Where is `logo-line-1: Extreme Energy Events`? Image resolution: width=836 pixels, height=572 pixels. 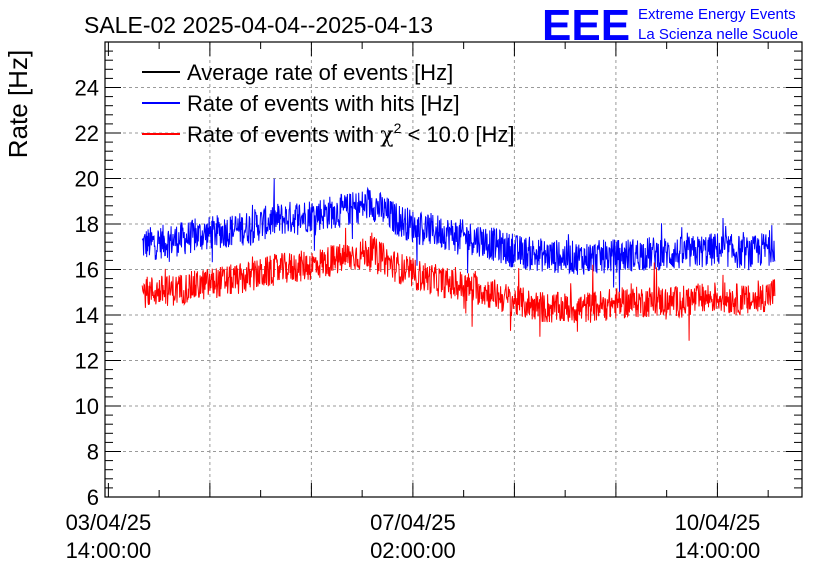
logo-line-1: Extreme Energy Events is located at coordinates (717, 14).